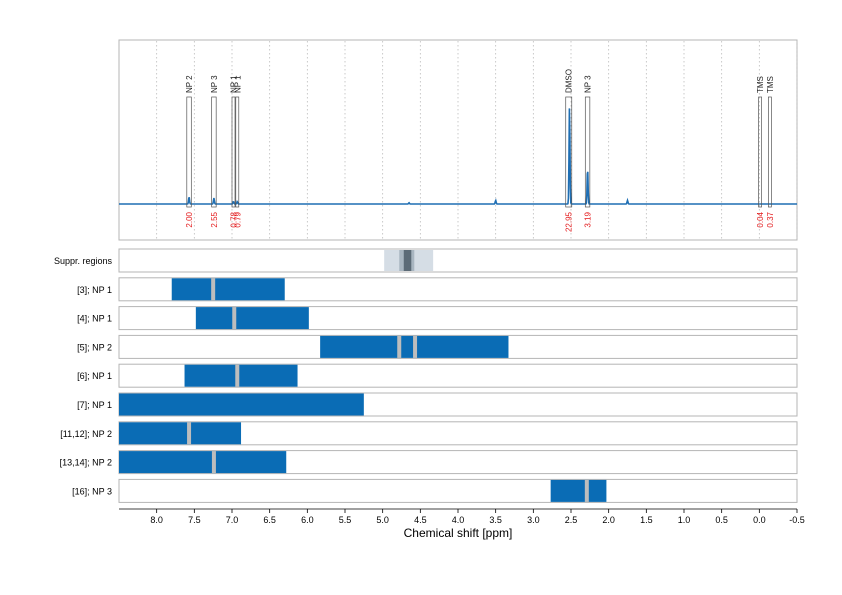 Image resolution: width=842 pixels, height=595 pixels. Describe the element at coordinates (533, 520) in the screenshot. I see `x-tick-label: 3.0` at that location.